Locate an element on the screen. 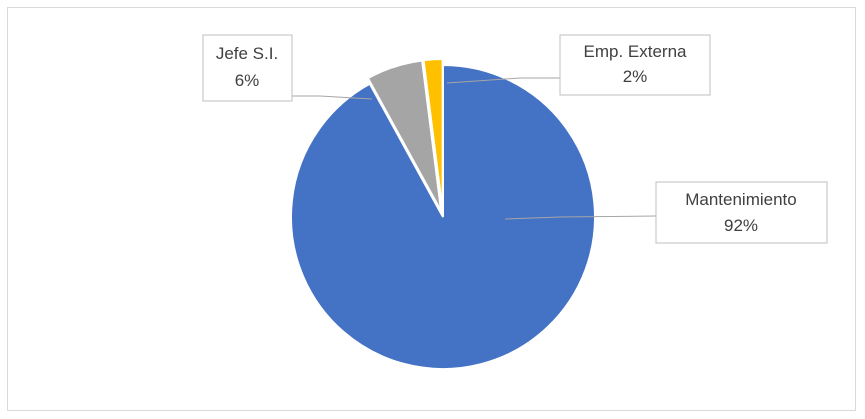 Image resolution: width=865 pixels, height=419 pixels. callout-box-emp-externa is located at coordinates (635, 65).